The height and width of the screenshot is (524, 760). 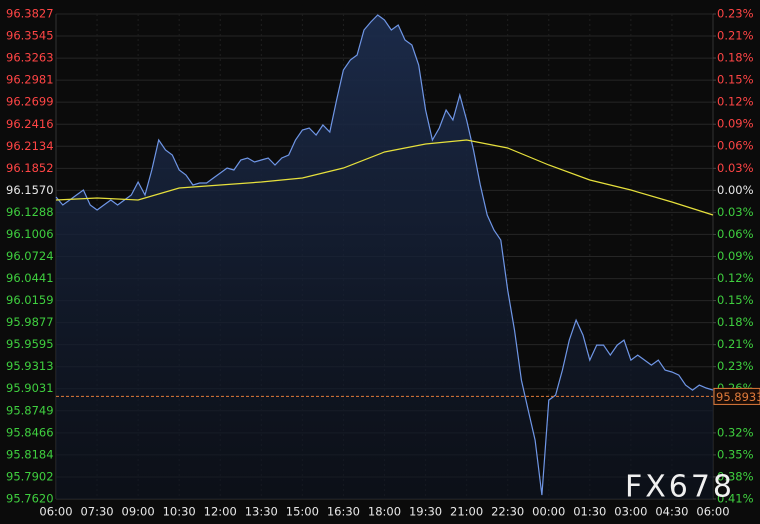 I want to click on y-tick-label: 95.9031, so click(x=30, y=388).